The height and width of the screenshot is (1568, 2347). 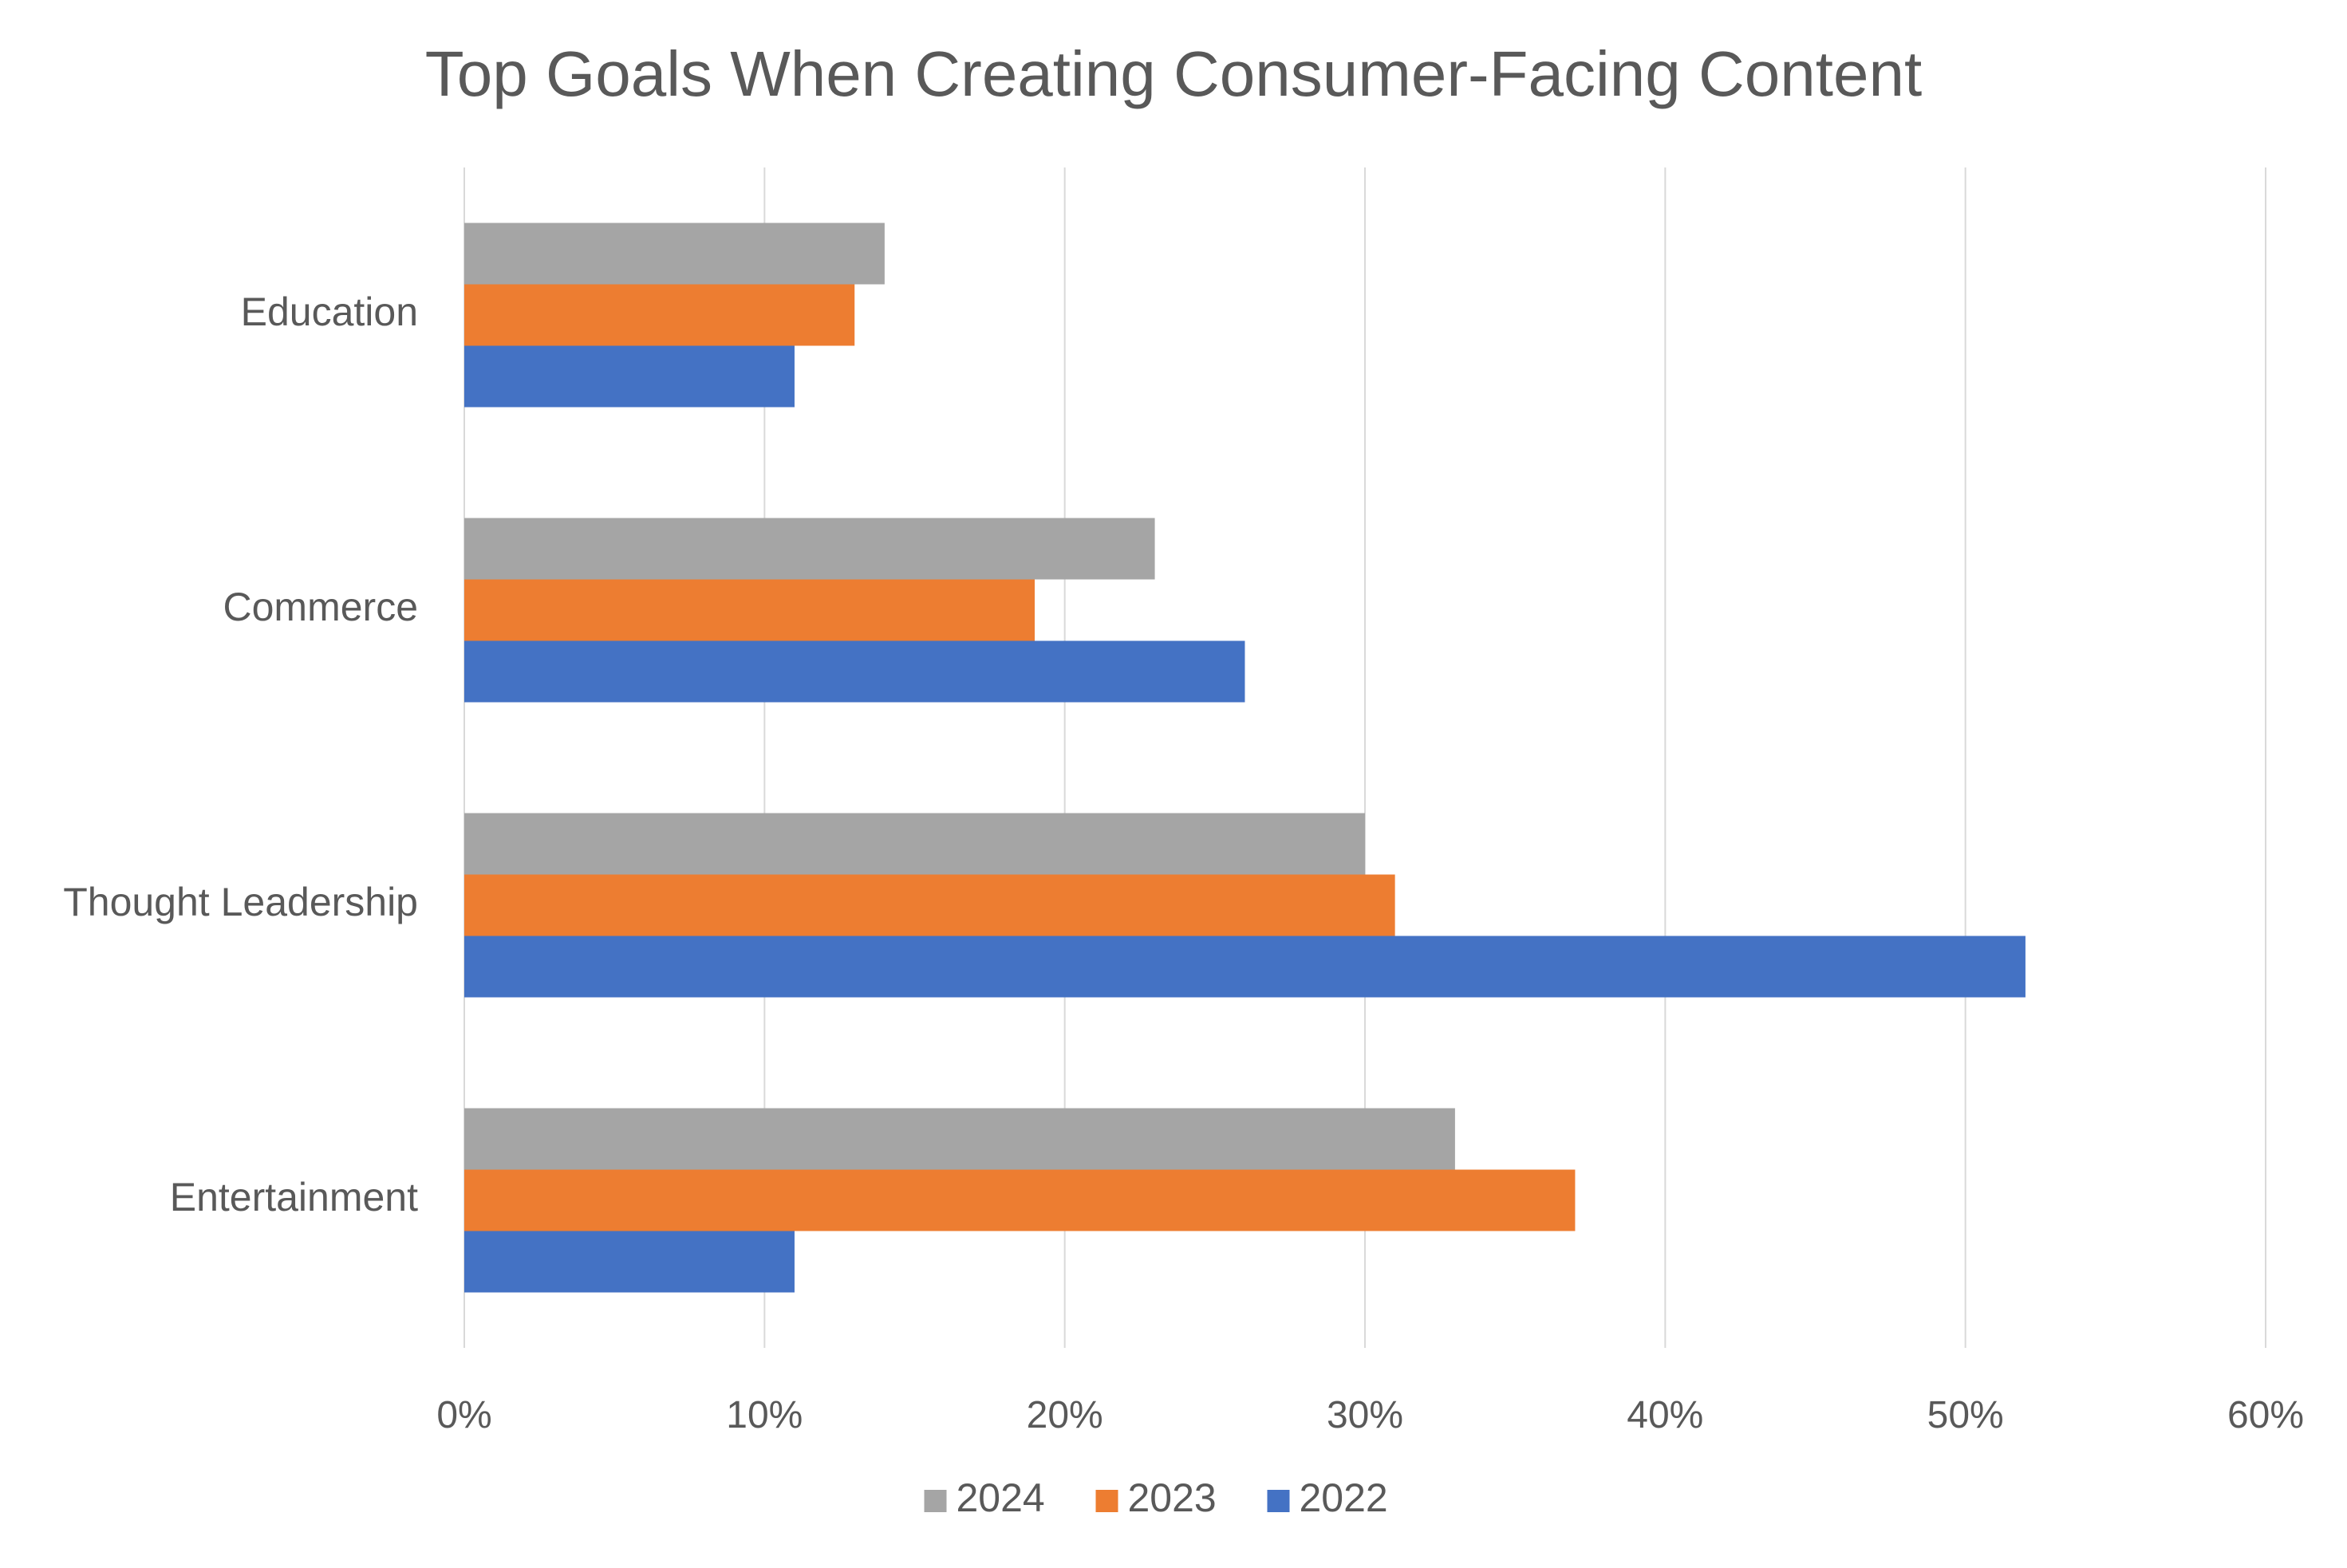 I want to click on category-label: Entertainment, so click(x=294, y=1197).